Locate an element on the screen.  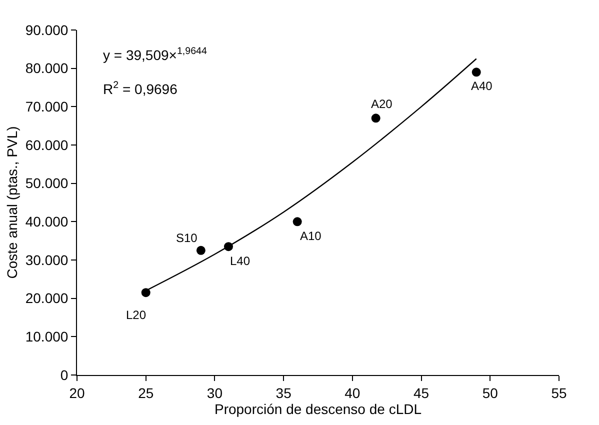
y-tick-label: 60.000 is located at coordinates (46, 144).